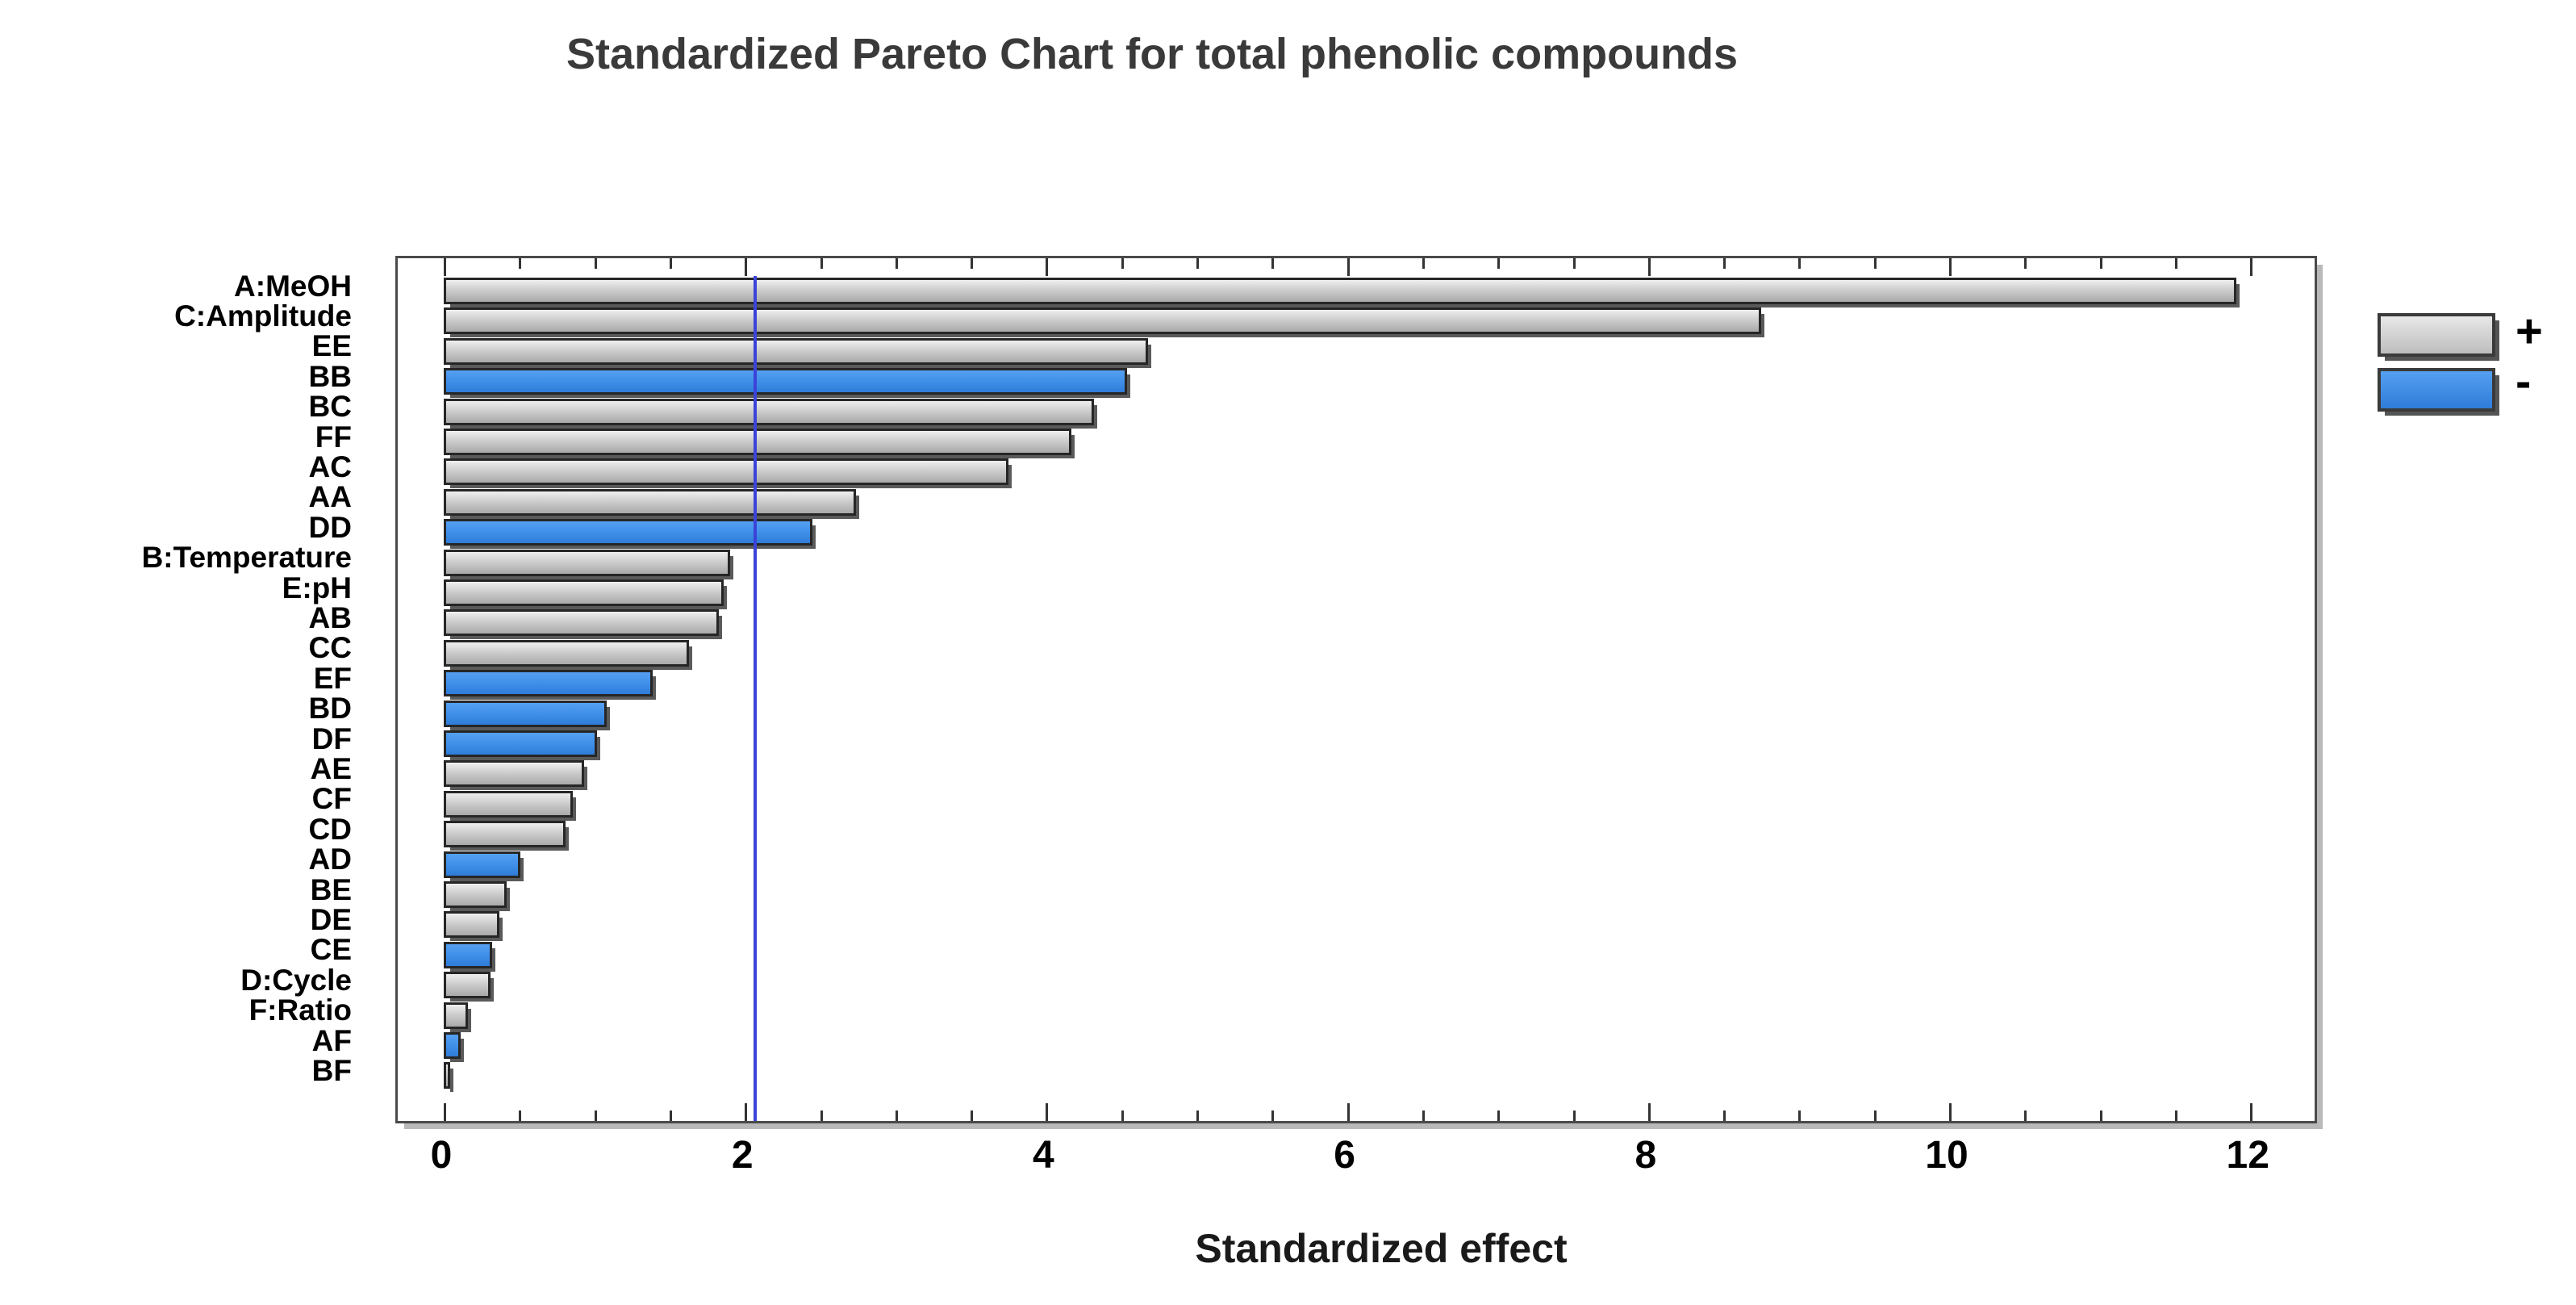  Describe the element at coordinates (567, 653) in the screenshot. I see `pareto-bar-CC` at that location.